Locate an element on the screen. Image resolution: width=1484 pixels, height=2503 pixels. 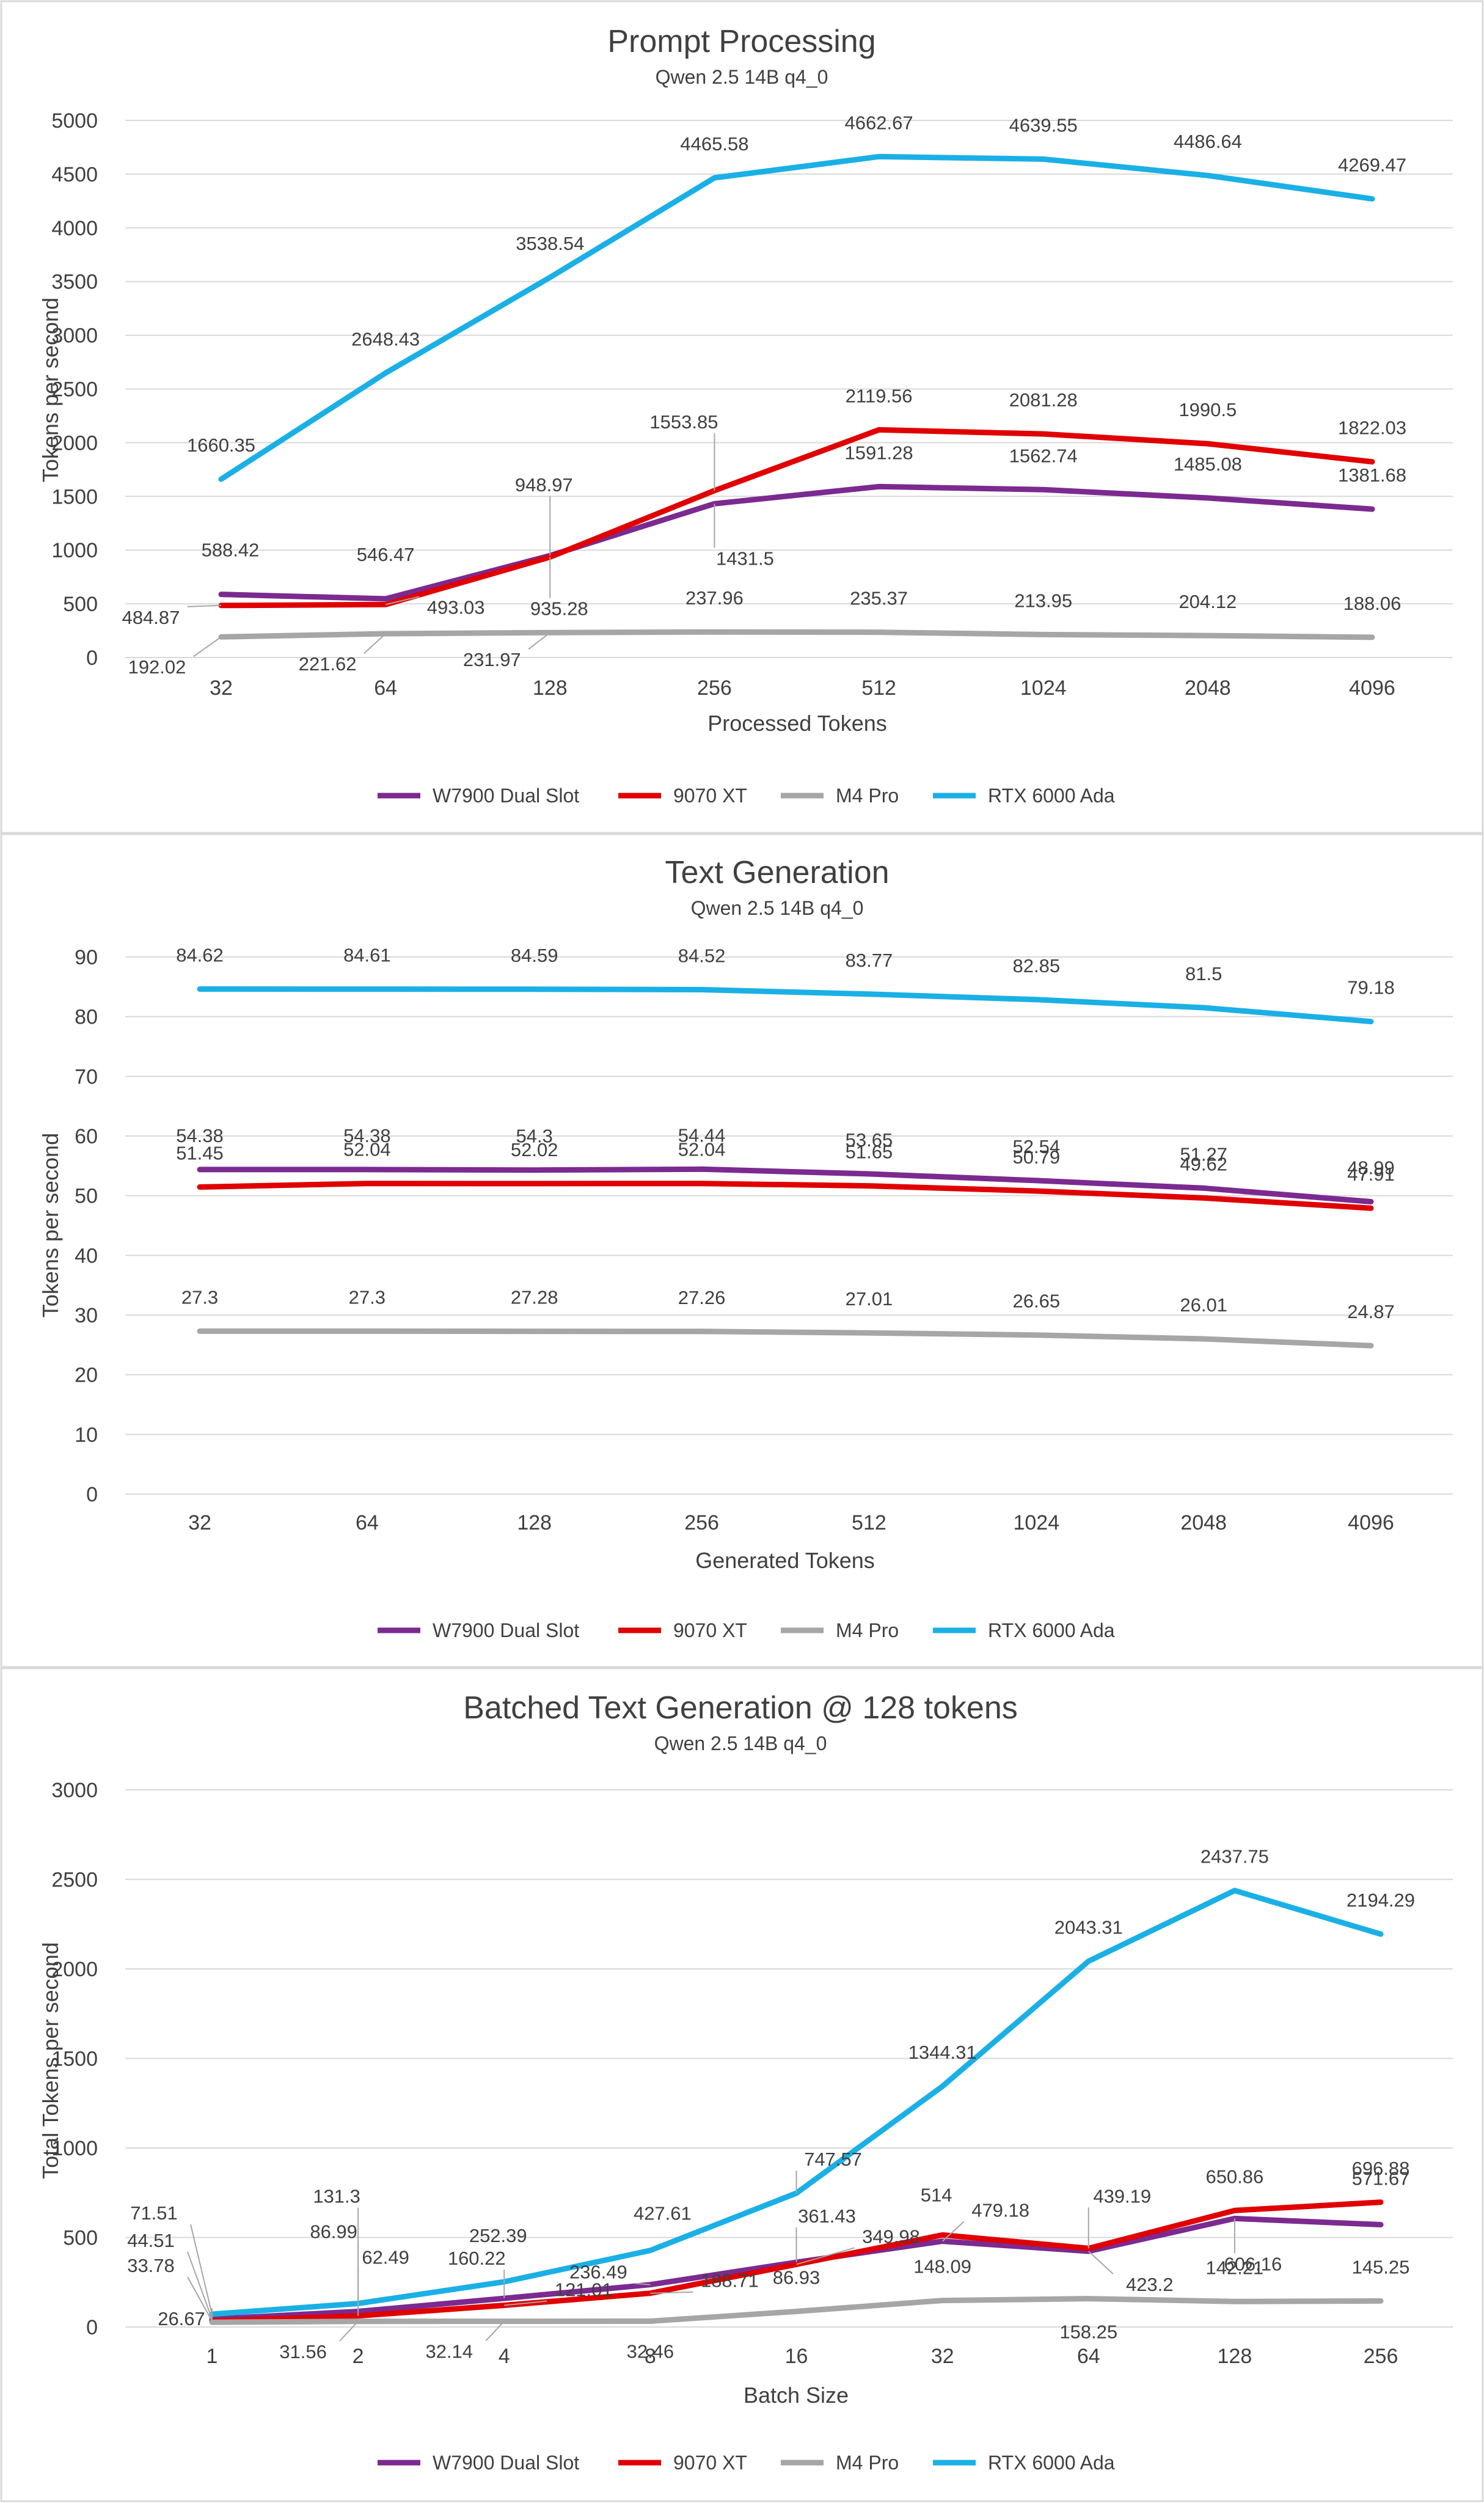
data-label-w7900-dual-slot: 571.67 is located at coordinates (1381, 2179).